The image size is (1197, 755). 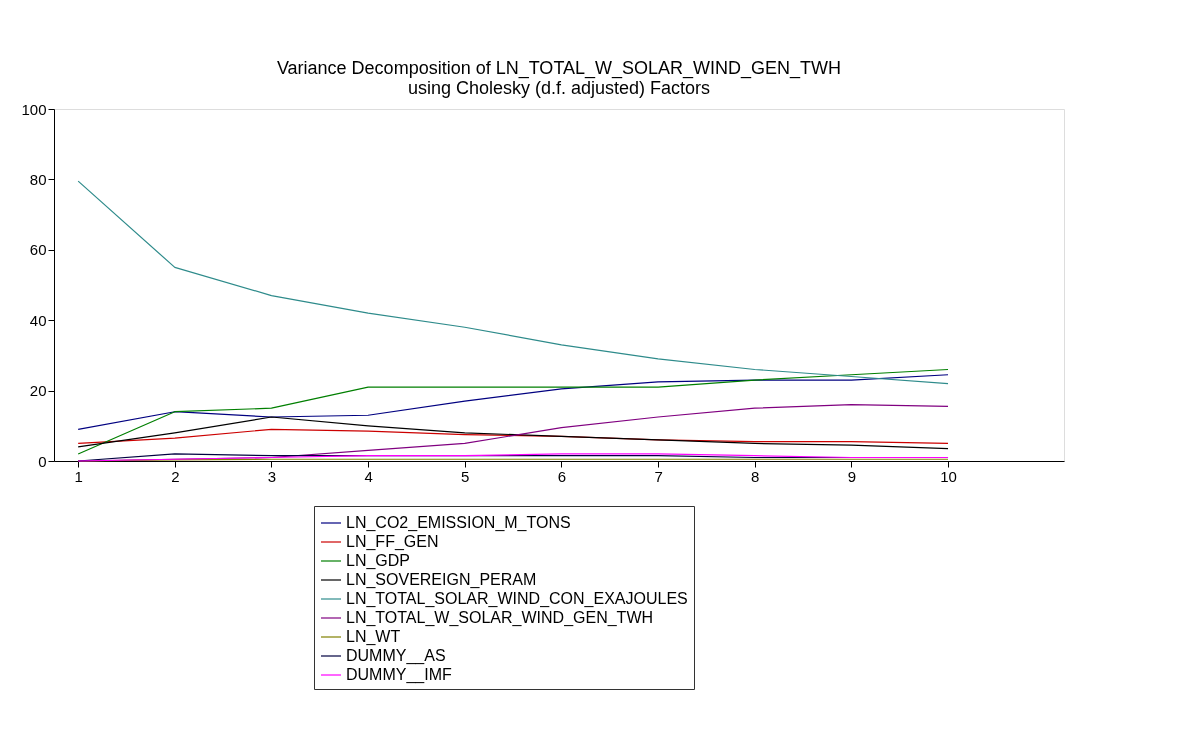 I want to click on chart-subtitle: using Cholesky (d.f. adjusted) Factors, so click(x=559, y=88).